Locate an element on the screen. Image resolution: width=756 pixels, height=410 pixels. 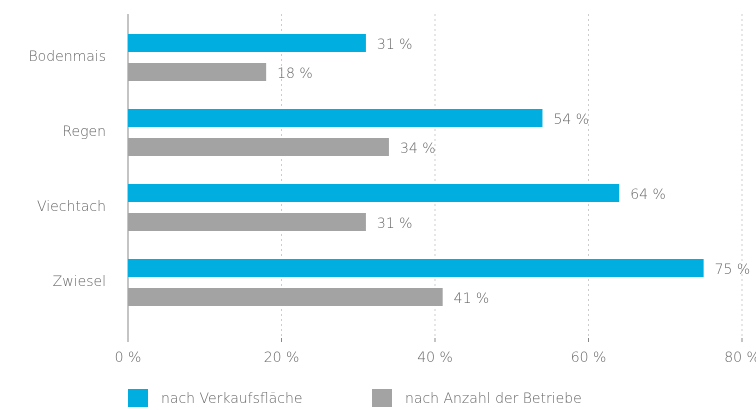
x-tick-label: 0 % is located at coordinates (128, 358).